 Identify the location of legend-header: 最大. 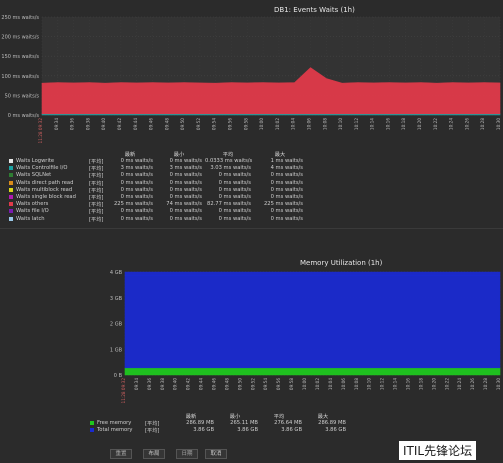
(280, 155).